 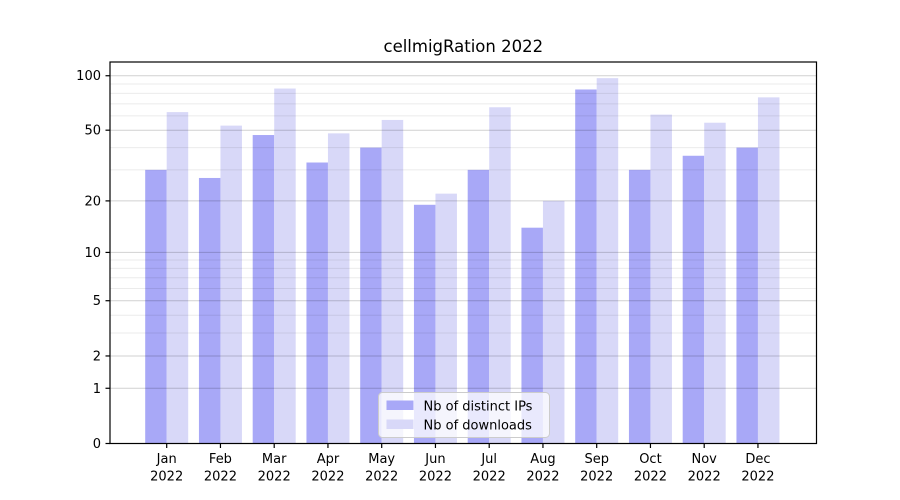 I want to click on y-tick-label: 50, so click(x=92, y=131).